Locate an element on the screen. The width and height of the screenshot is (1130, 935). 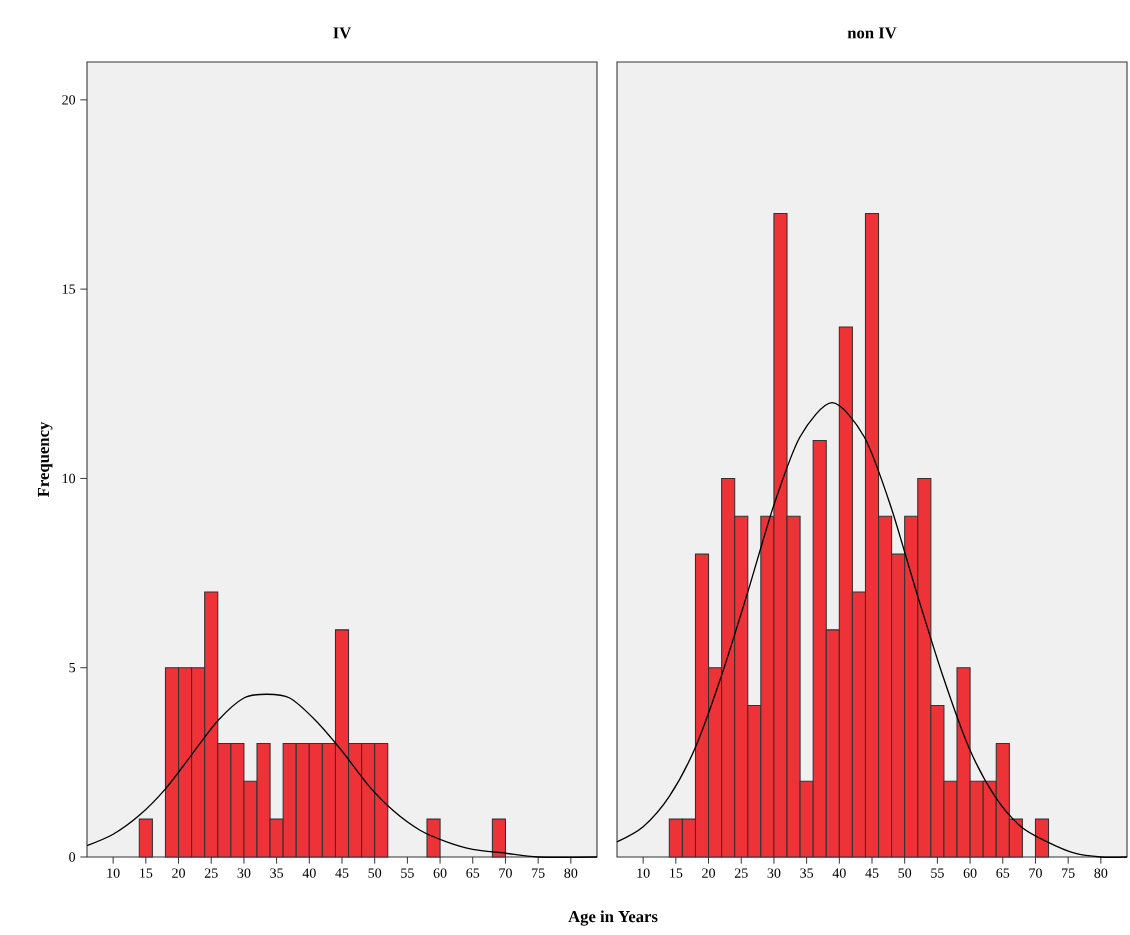
y-tick-label: 10 is located at coordinates (69, 478).